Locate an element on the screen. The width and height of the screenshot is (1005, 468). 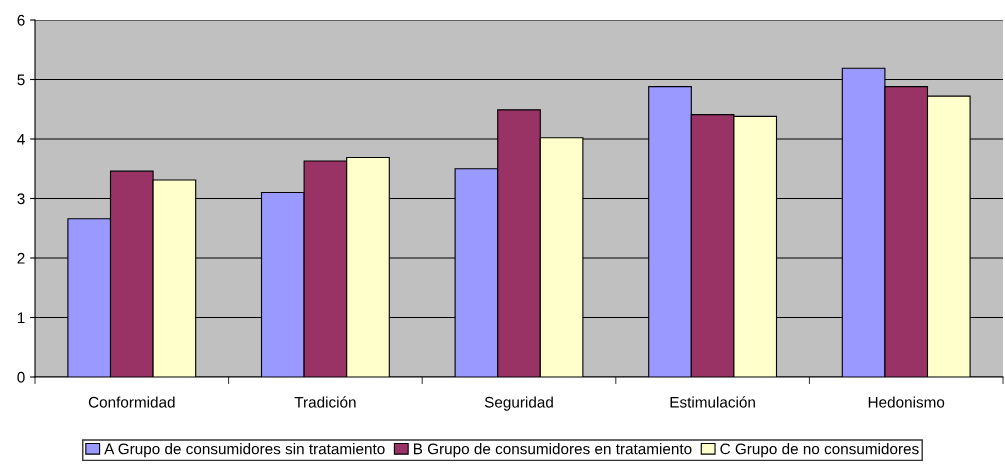
x-tick-label: Tradición is located at coordinates (325, 402).